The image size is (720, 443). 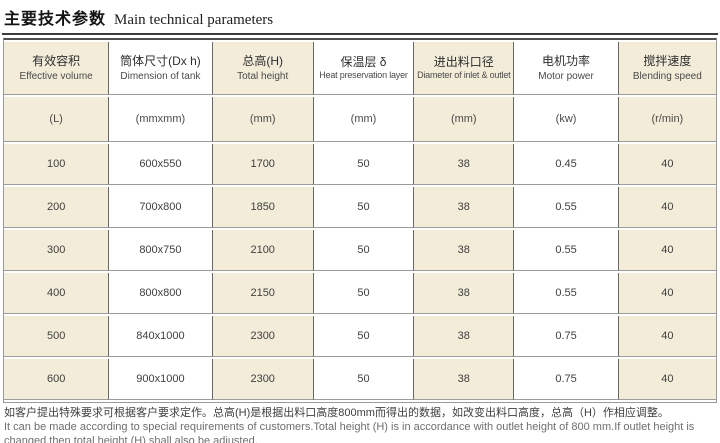 I want to click on unit-cell: (kw), so click(x=565, y=119).